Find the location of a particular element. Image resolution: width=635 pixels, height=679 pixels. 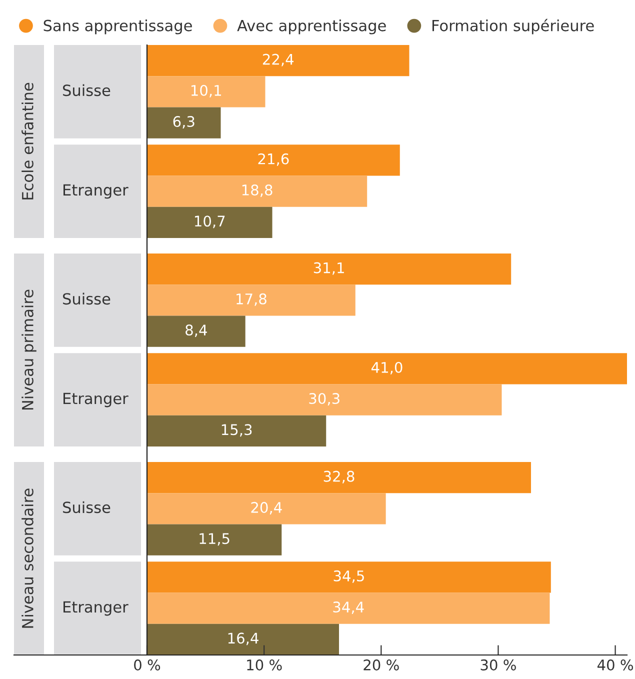

data-label: 41,0 is located at coordinates (386, 368).